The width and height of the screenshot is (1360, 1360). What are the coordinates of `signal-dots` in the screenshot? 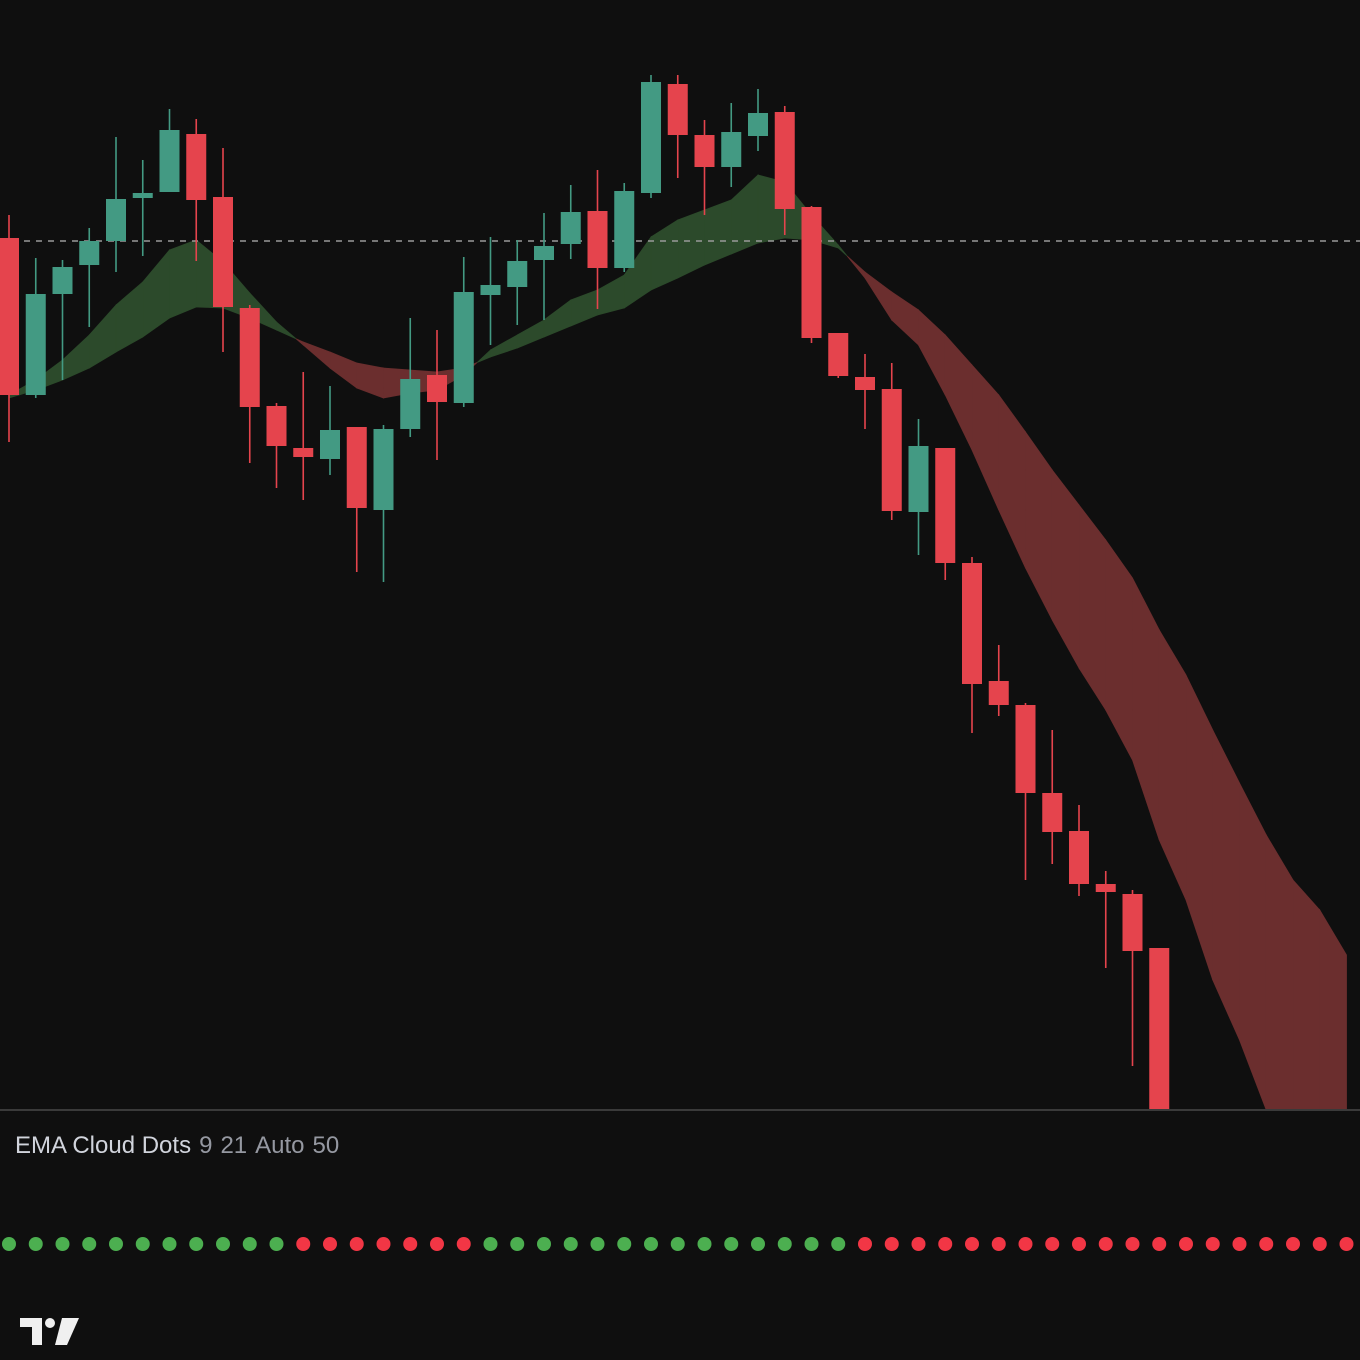 It's located at (678, 1244).